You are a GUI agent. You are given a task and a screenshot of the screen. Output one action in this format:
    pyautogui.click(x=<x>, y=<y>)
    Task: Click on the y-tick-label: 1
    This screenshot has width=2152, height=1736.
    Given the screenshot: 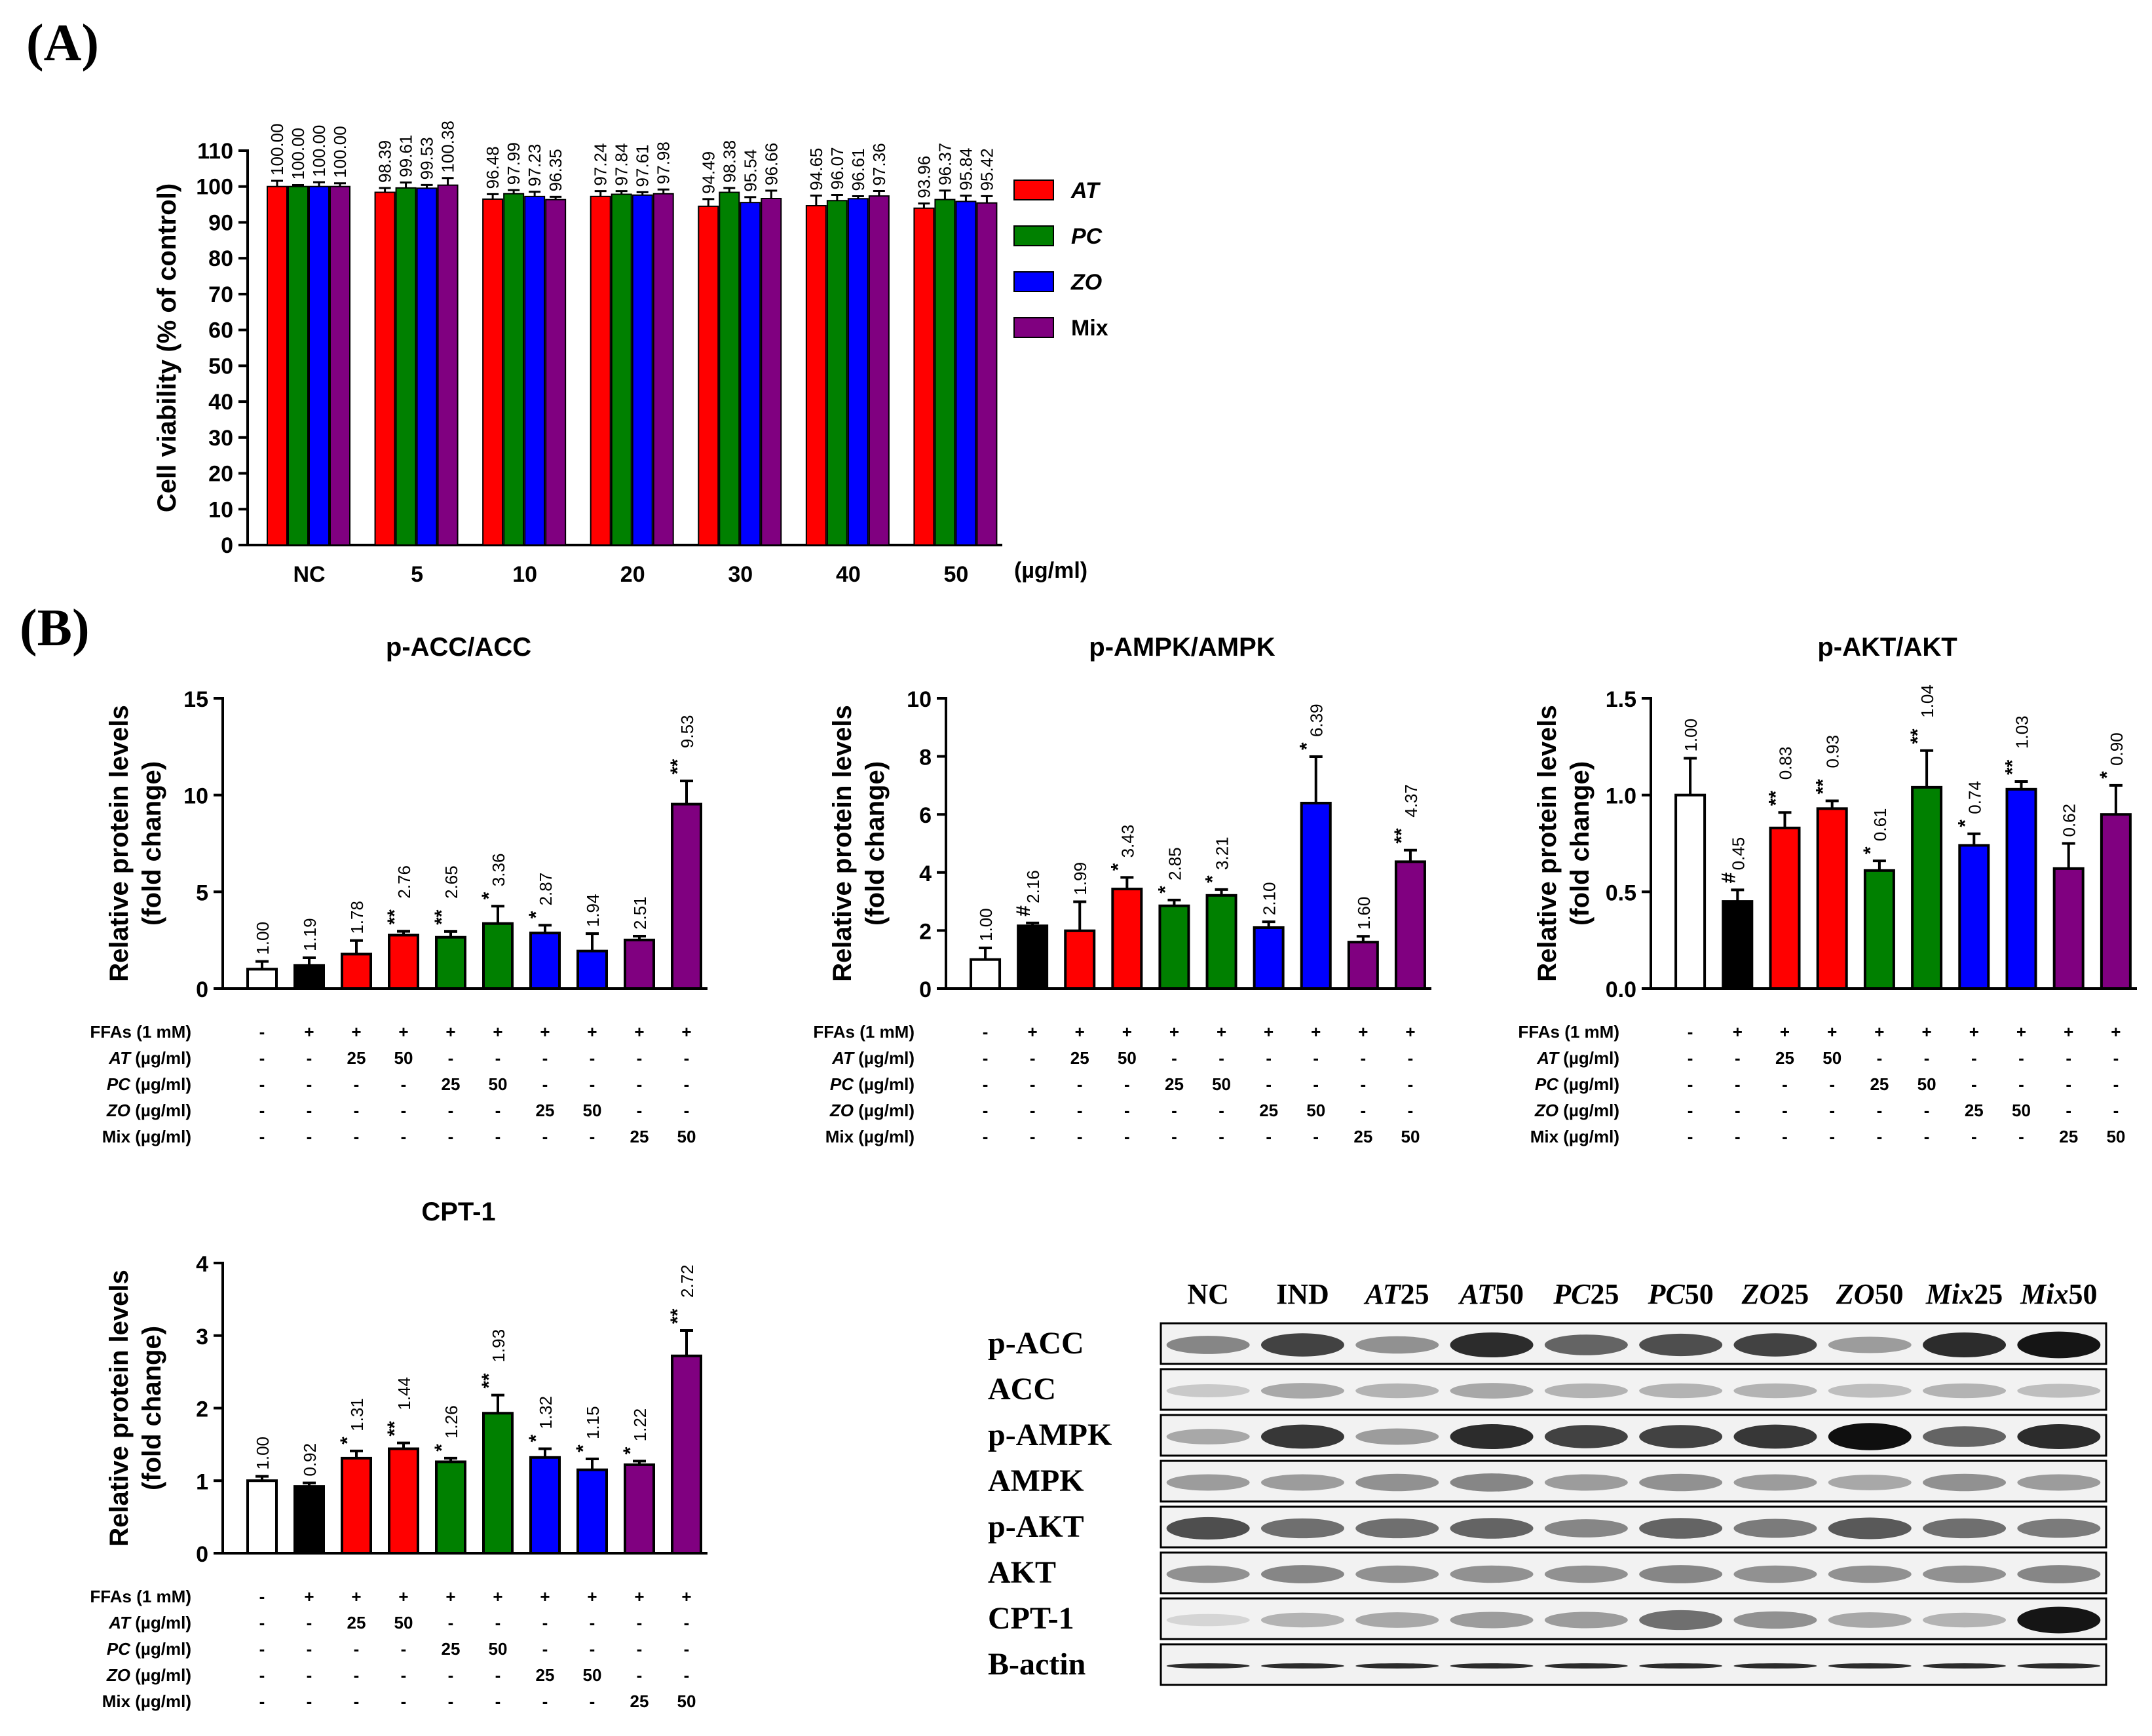 What is the action you would take?
    pyautogui.click(x=202, y=1481)
    